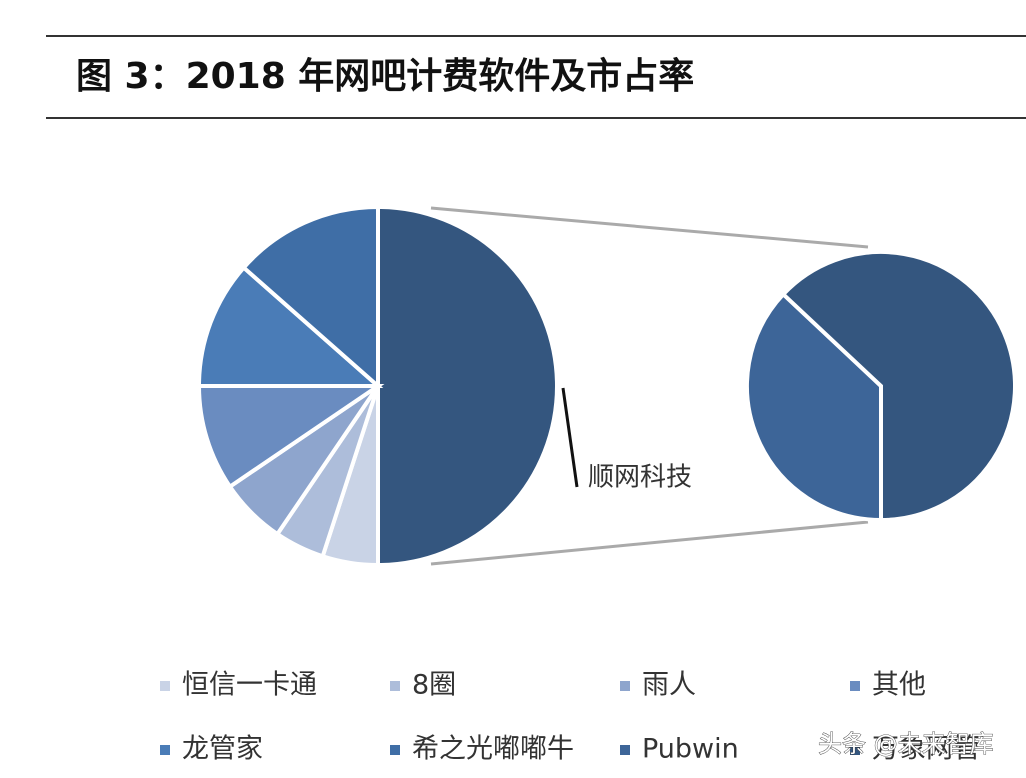 The width and height of the screenshot is (1026, 778). I want to click on legend-label: 希之光嘟嘟牛, so click(493, 749).